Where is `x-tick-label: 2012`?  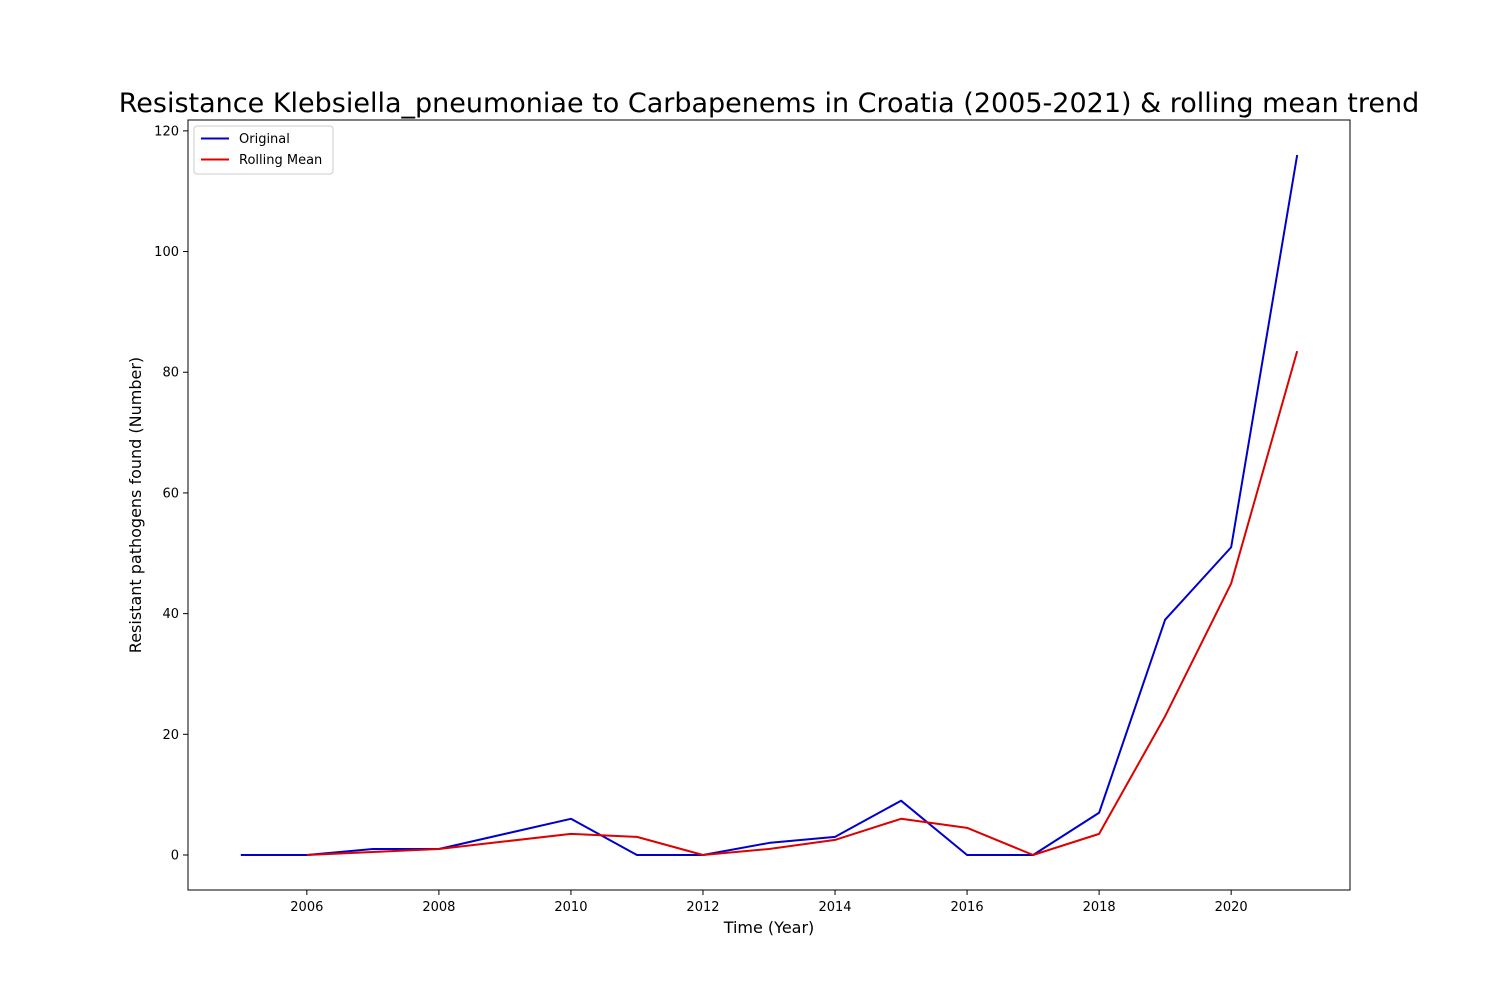
x-tick-label: 2012 is located at coordinates (702, 907).